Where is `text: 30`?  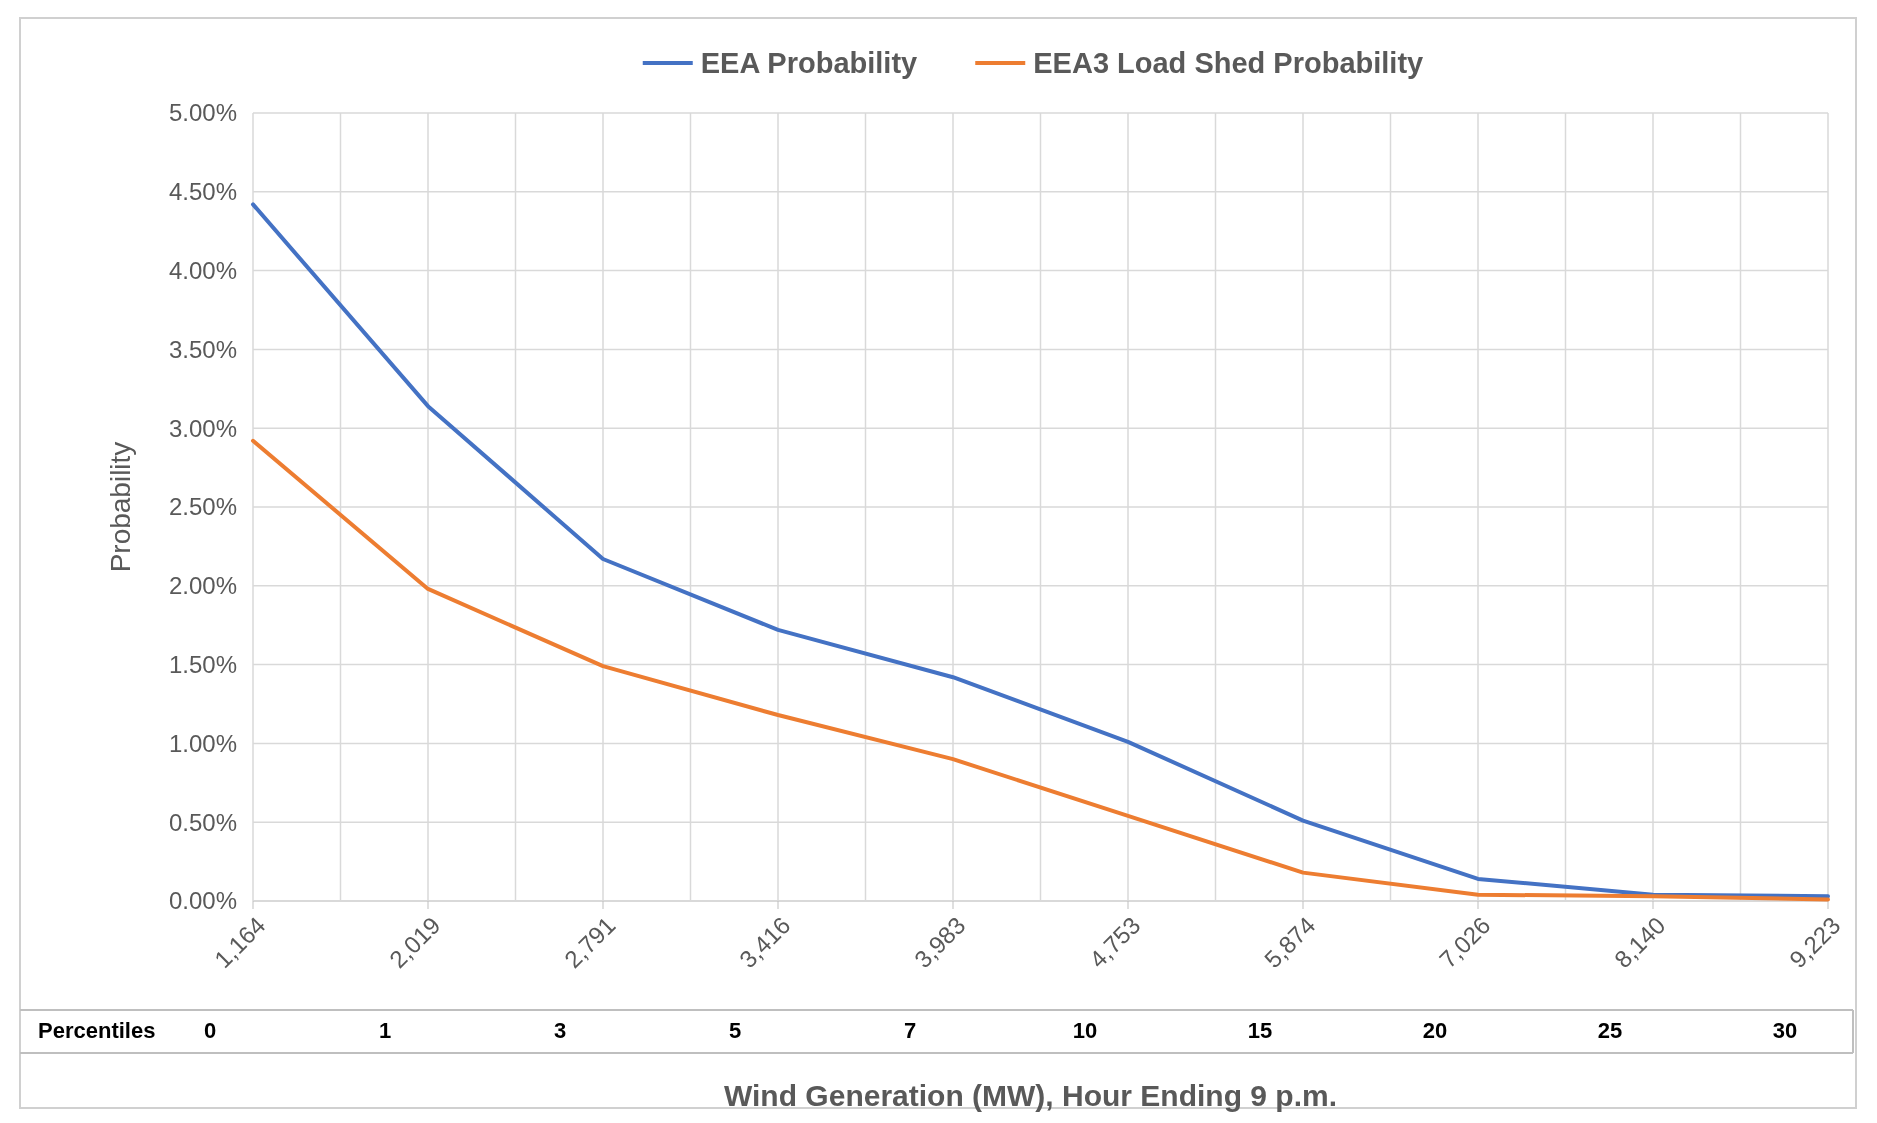
text: 30 is located at coordinates (1785, 1030).